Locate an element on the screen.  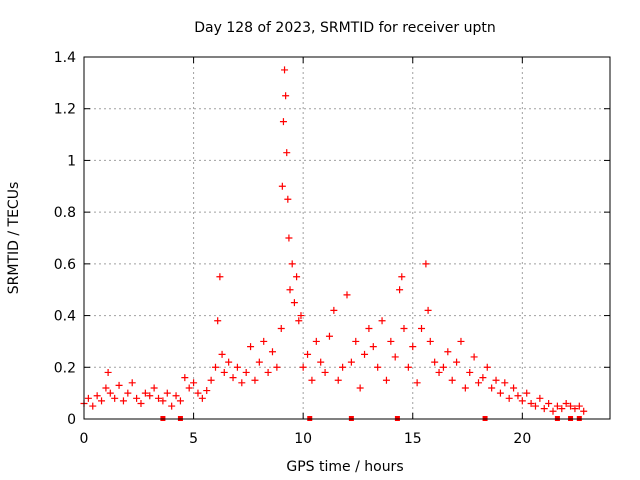
y-tick-label: 1.2 is located at coordinates (65, 110).